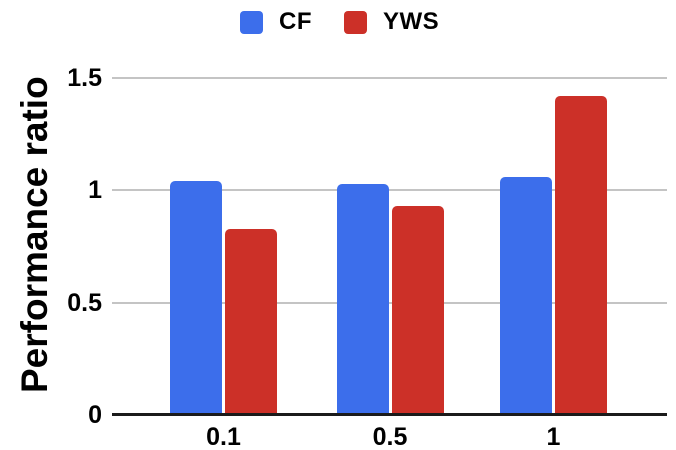  I want to click on legend-item-cf: CF, so click(276, 22).